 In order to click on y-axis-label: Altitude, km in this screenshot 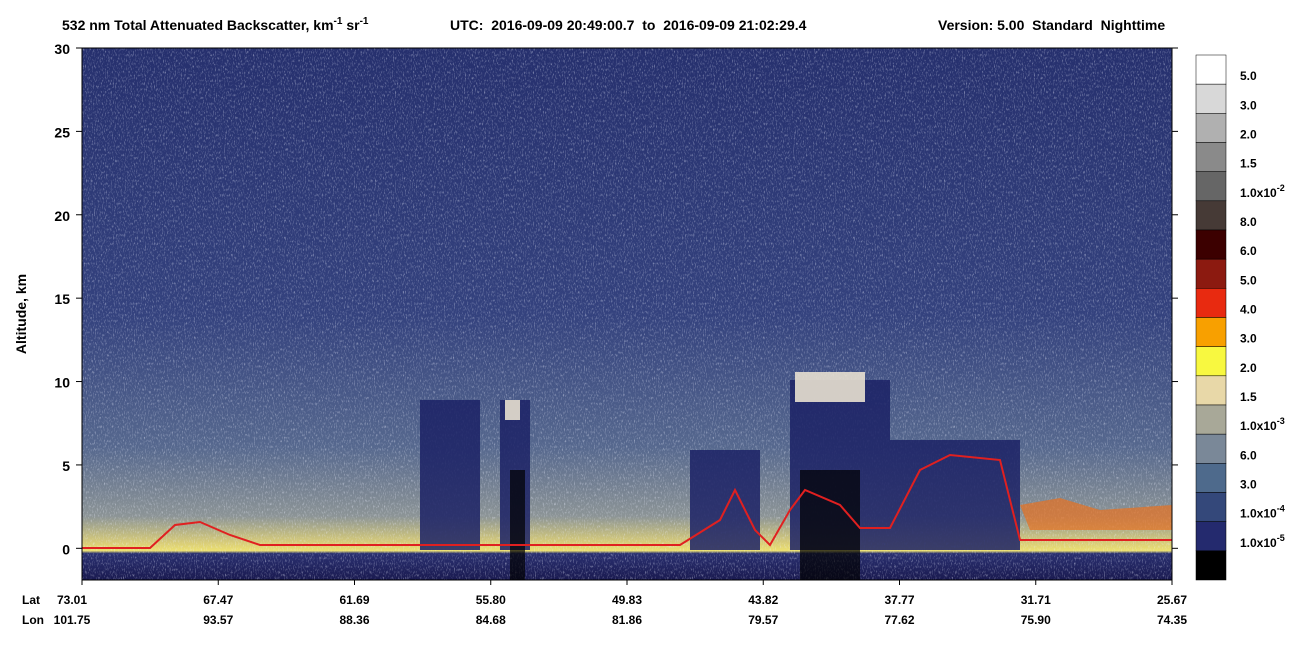, I will do `click(21, 314)`.